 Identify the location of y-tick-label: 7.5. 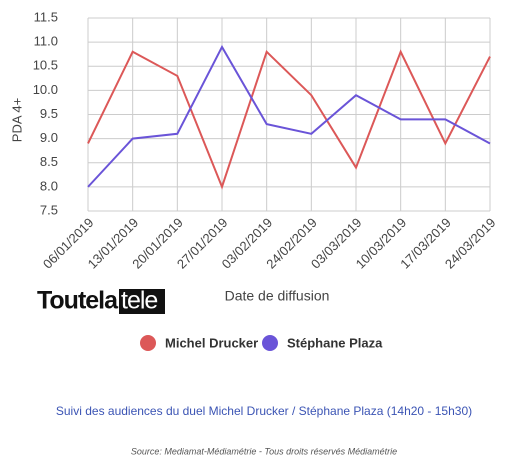
(49, 209).